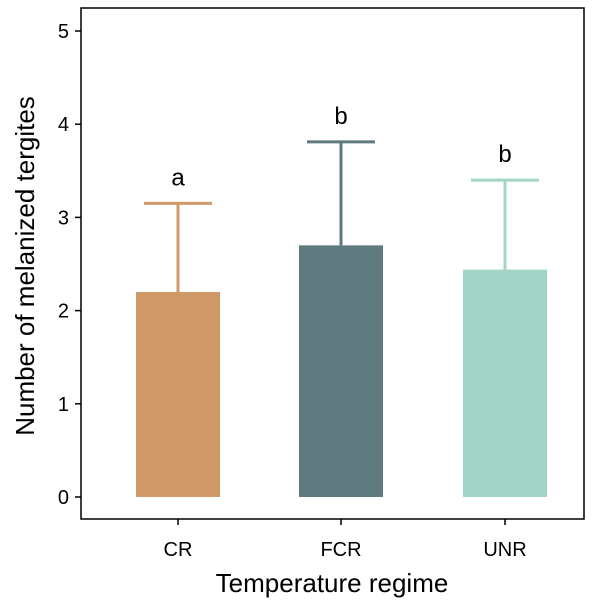 This screenshot has width=594, height=602. I want to click on x-tick-label: UNR, so click(504, 550).